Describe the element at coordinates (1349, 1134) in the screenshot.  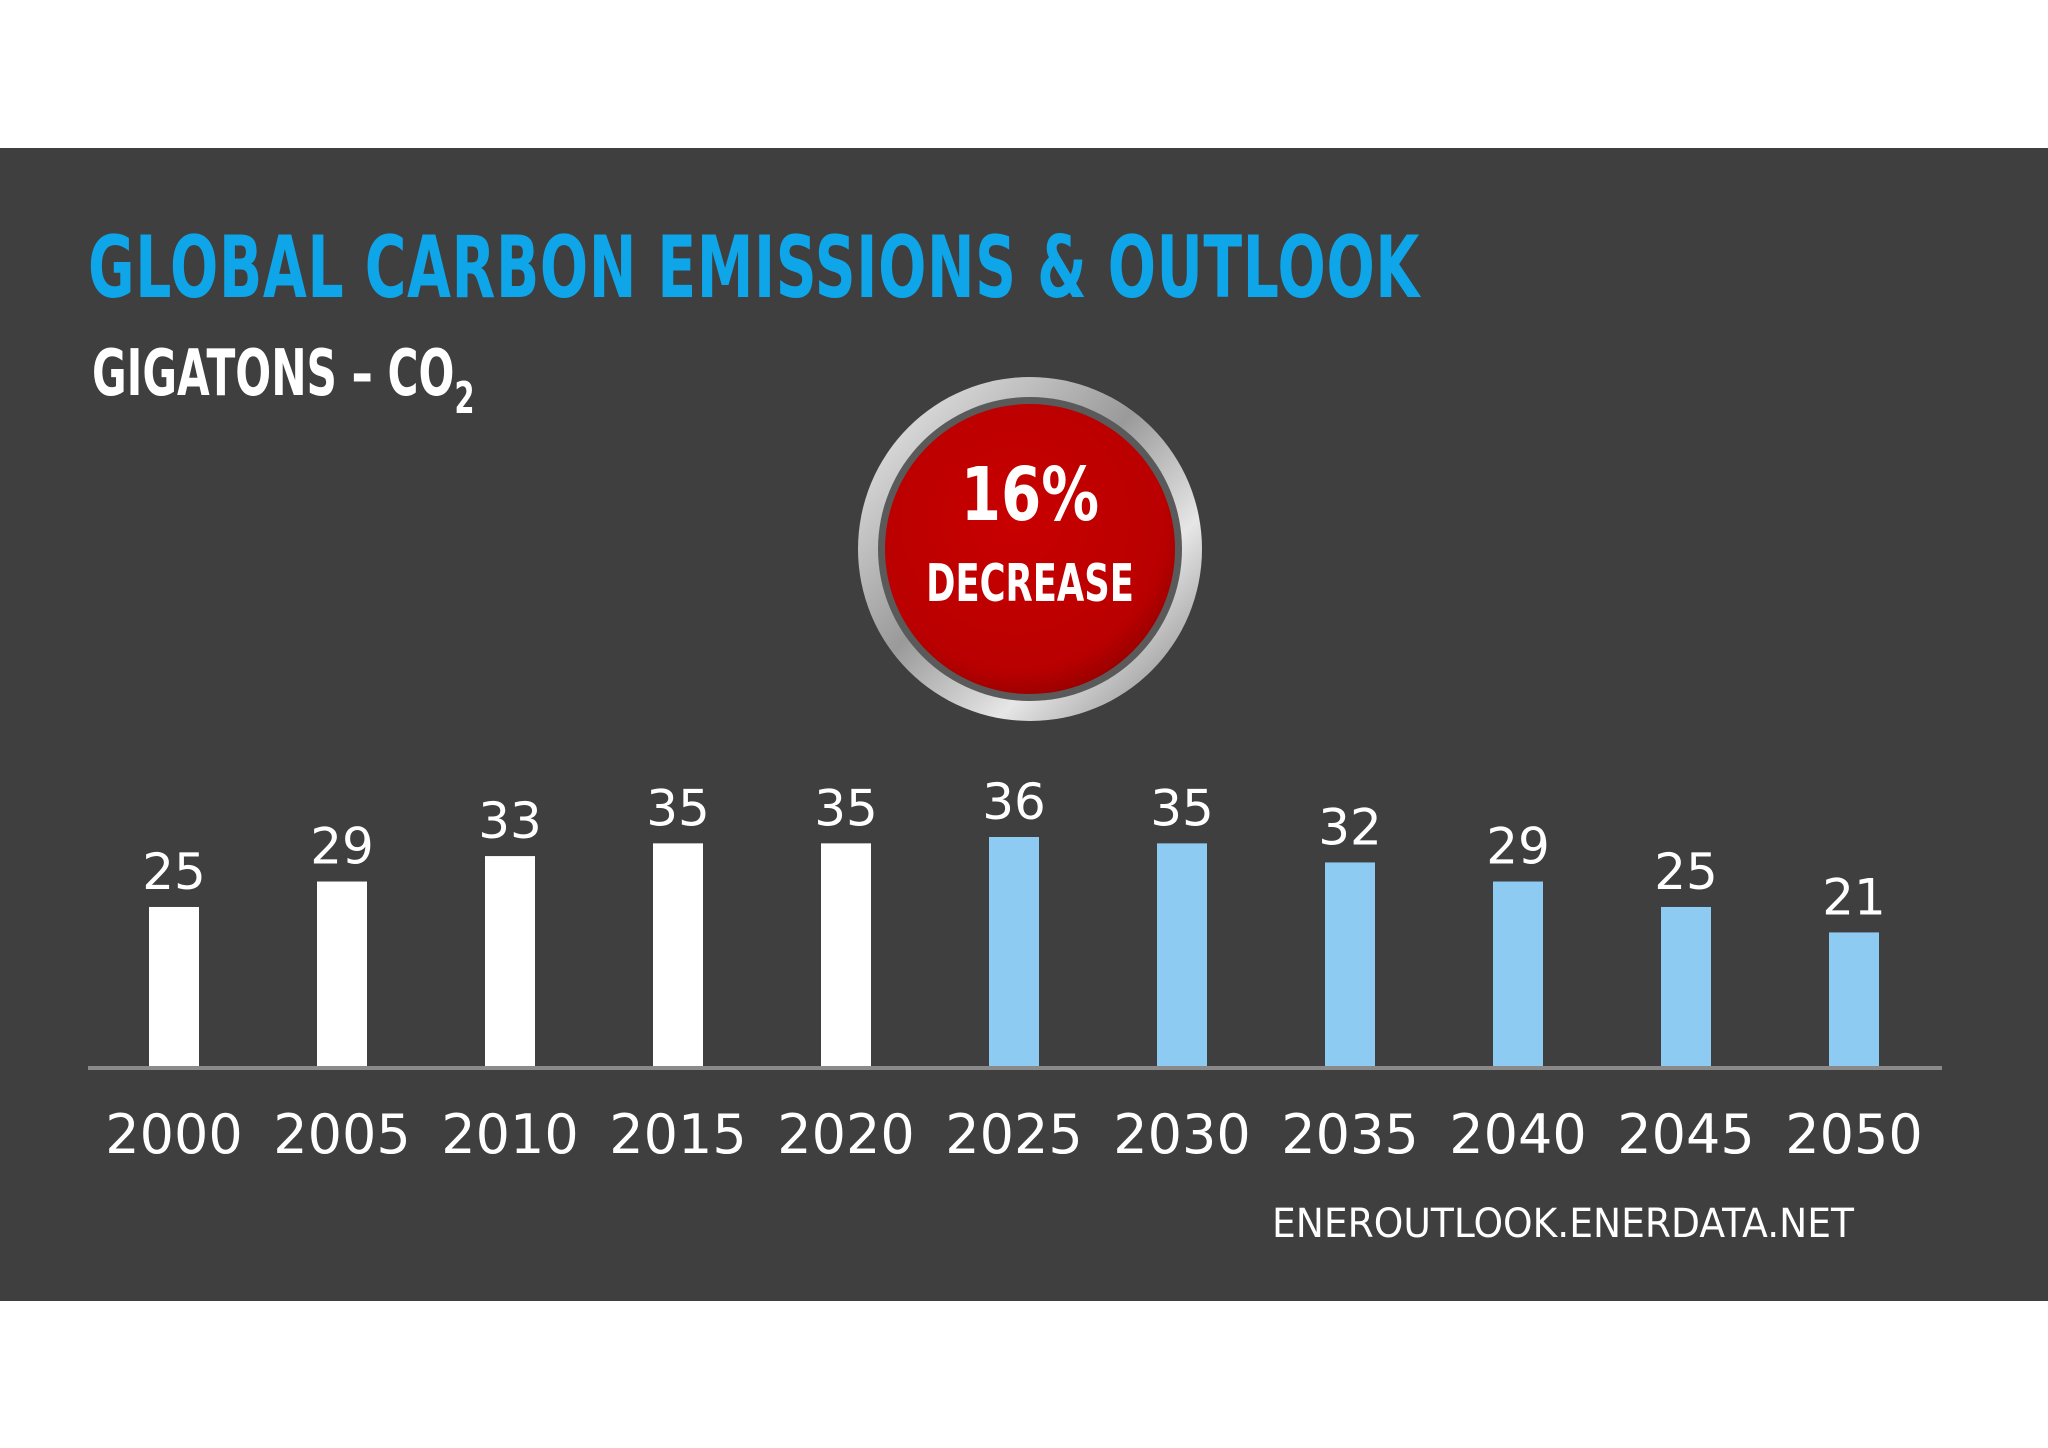
I see `tick-label-2035: 2035` at that location.